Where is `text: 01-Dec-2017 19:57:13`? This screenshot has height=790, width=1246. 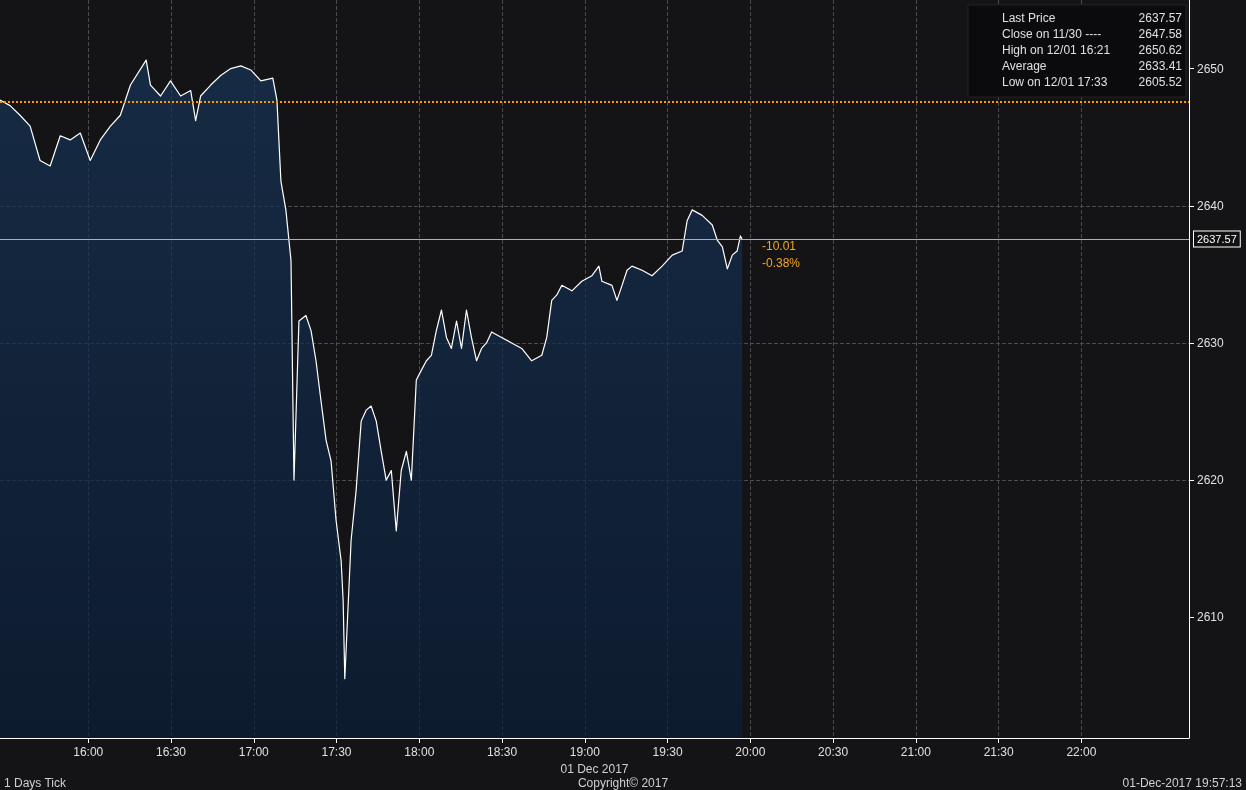 text: 01-Dec-2017 19:57:13 is located at coordinates (1182, 783).